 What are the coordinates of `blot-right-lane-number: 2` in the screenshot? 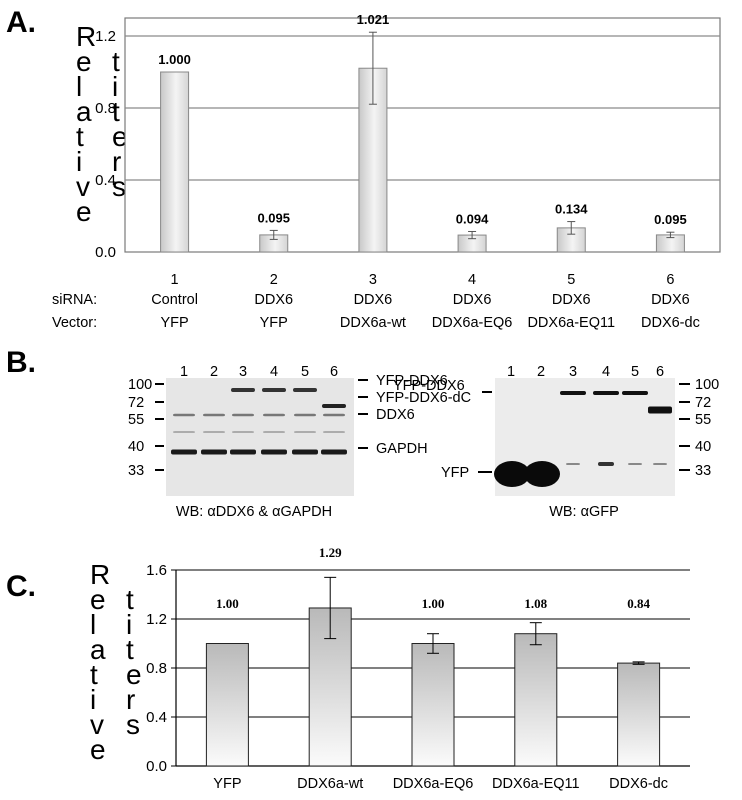 It's located at (541, 372).